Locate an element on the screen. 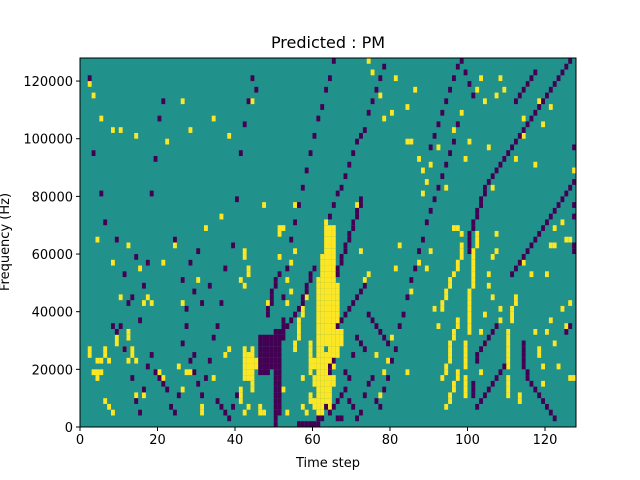  y-tick-label: 40000 is located at coordinates (52, 313).